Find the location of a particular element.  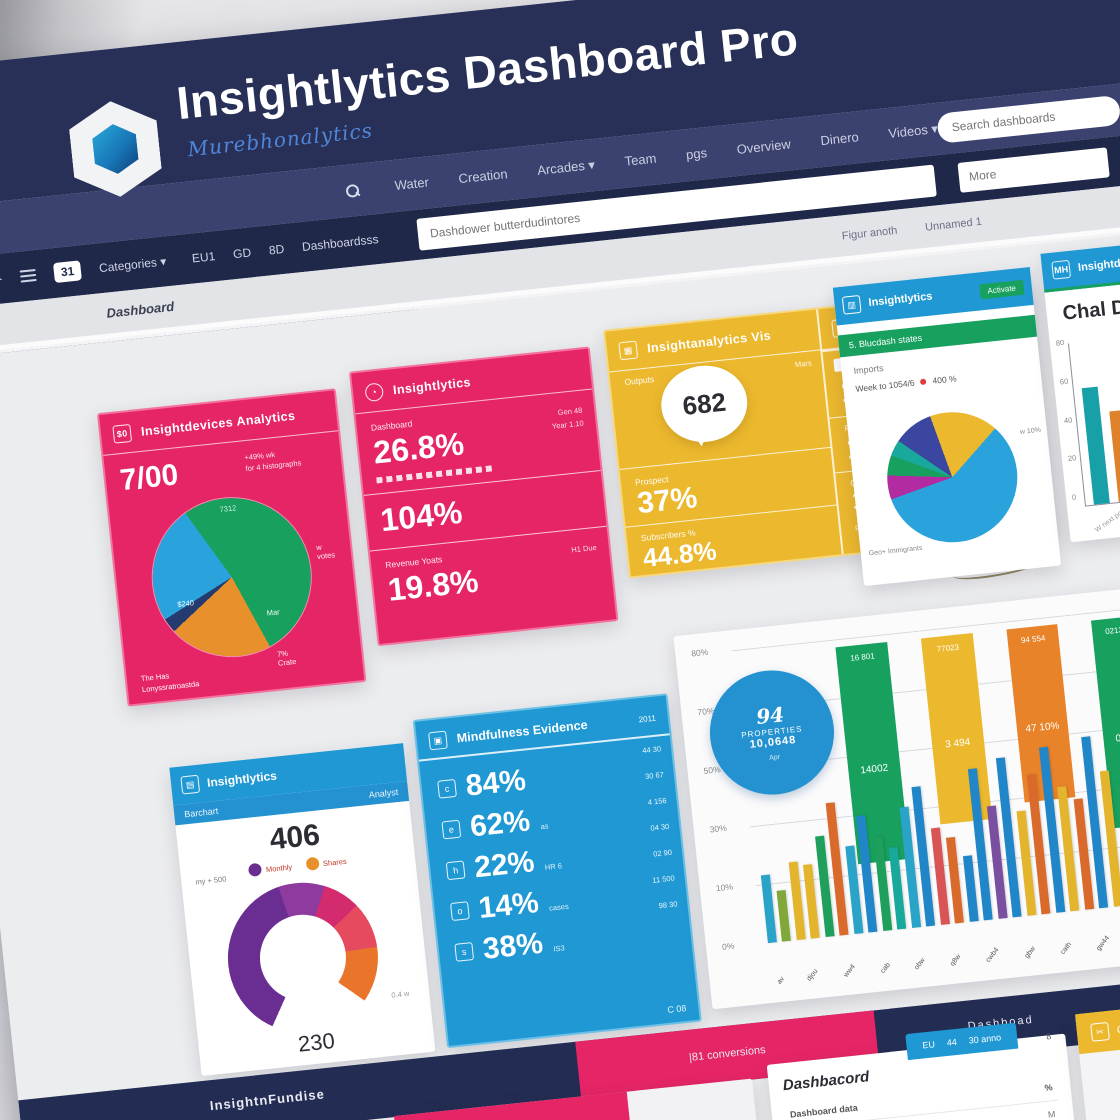

toolbar-item: GD is located at coordinates (242, 253).